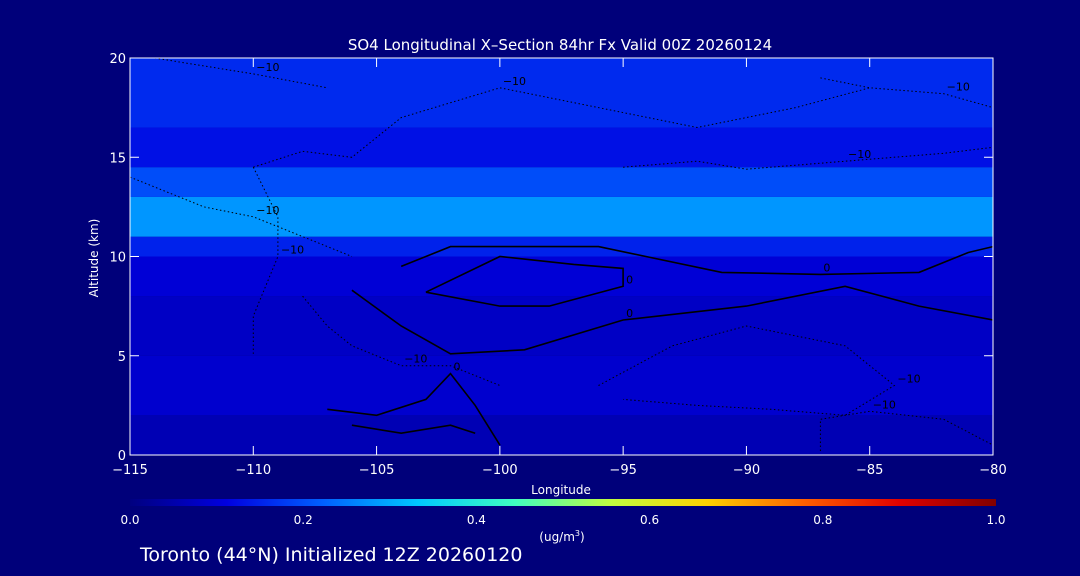 The width and height of the screenshot is (1080, 576). What do you see at coordinates (129, 520) in the screenshot?
I see `colorbar-tick-label-0: 0.0` at bounding box center [129, 520].